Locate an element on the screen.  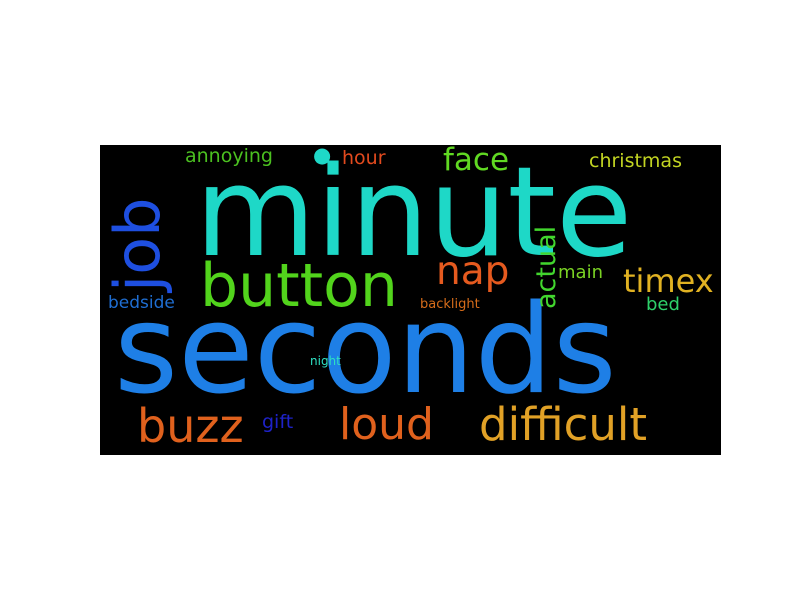
word-bed: bed is located at coordinates (663, 304).